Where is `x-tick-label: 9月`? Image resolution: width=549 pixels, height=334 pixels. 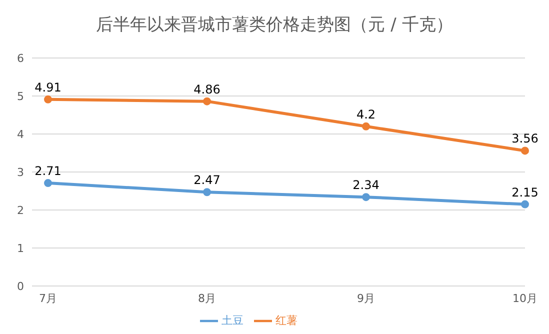 x-tick-label: 9月 is located at coordinates (366, 298).